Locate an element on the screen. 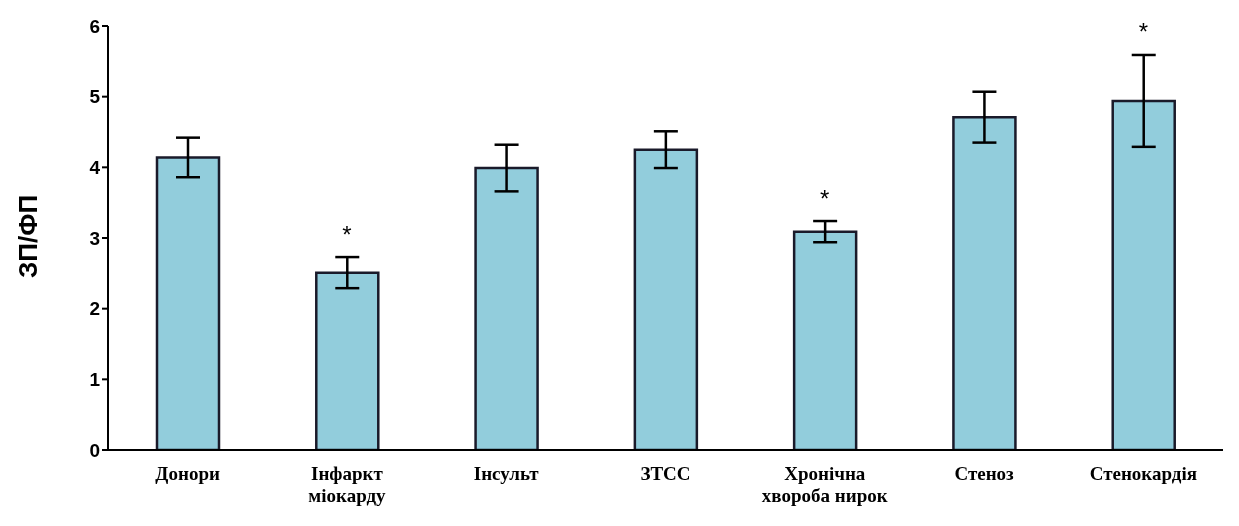 The image size is (1239, 526). x-tick-label: Хронічна хвороба нирок is located at coordinates (824, 484).